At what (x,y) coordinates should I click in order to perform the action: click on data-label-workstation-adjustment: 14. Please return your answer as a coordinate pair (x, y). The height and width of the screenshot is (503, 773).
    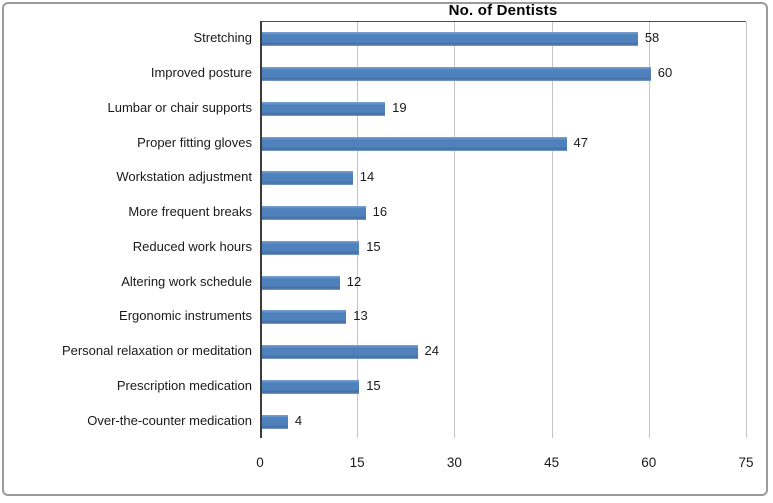
    Looking at the image, I should click on (367, 177).